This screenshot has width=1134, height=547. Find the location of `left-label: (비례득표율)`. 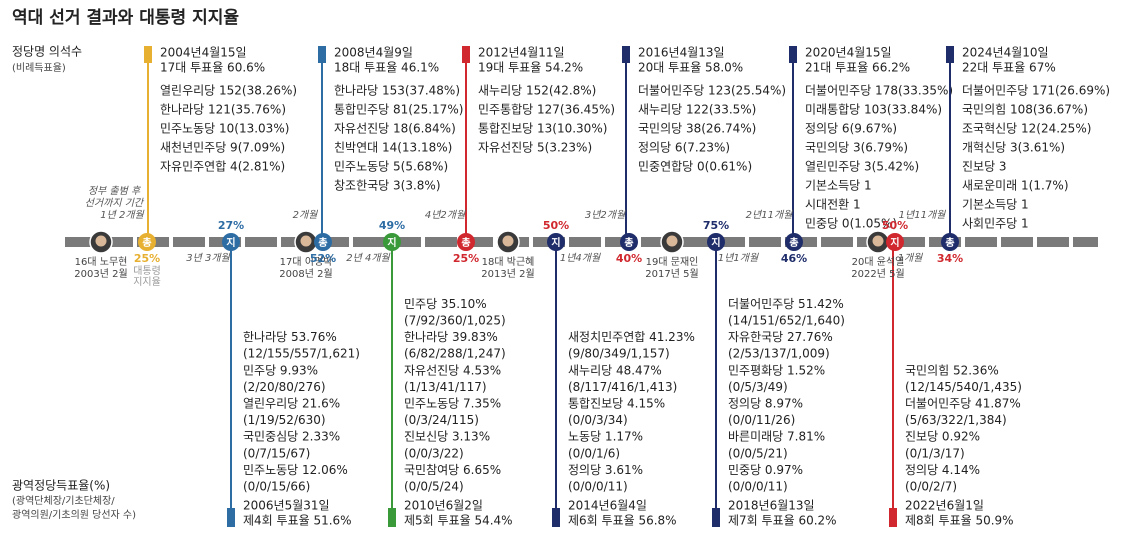

left-label: (비례득표율) is located at coordinates (39, 68).